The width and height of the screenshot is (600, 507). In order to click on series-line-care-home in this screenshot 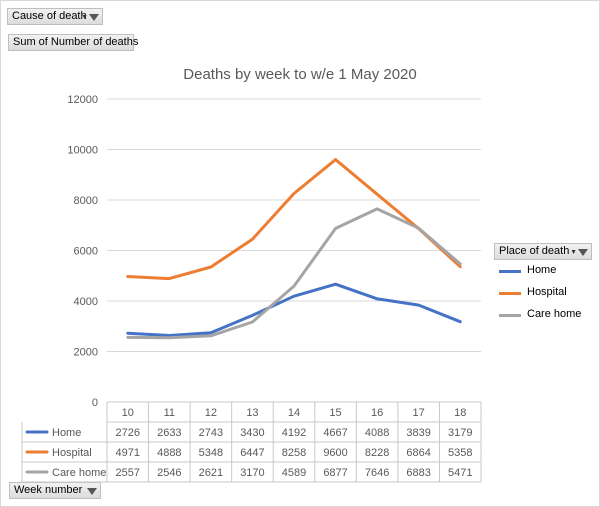, I will do `click(294, 273)`.